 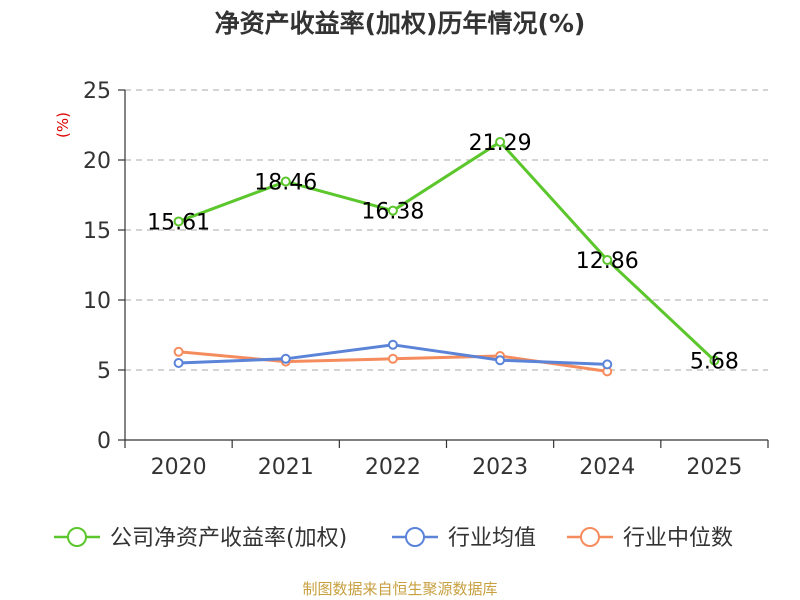 I want to click on x-tick-label: 2020, so click(x=179, y=467).